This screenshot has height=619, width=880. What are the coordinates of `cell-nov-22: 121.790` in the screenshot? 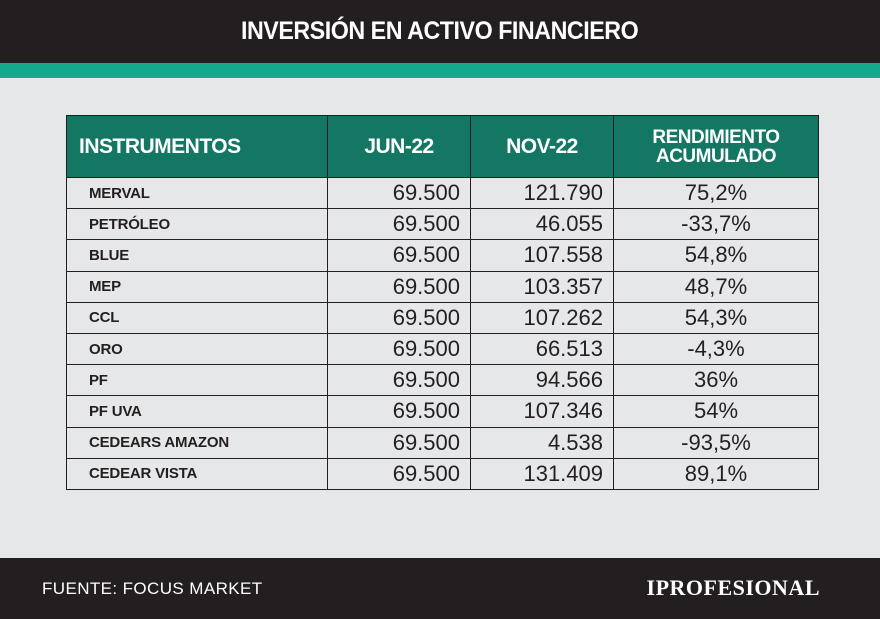 It's located at (542, 193).